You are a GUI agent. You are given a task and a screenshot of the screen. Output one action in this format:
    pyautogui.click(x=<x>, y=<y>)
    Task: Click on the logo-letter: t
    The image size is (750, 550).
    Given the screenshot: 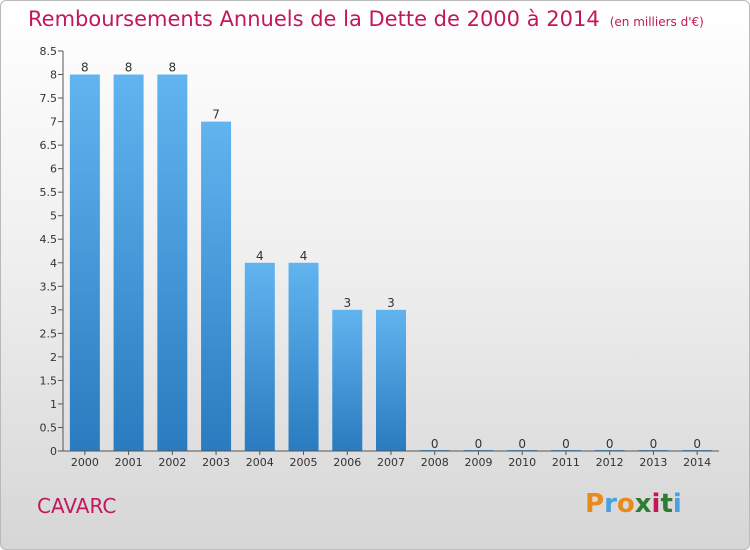 What is the action you would take?
    pyautogui.click(x=666, y=504)
    